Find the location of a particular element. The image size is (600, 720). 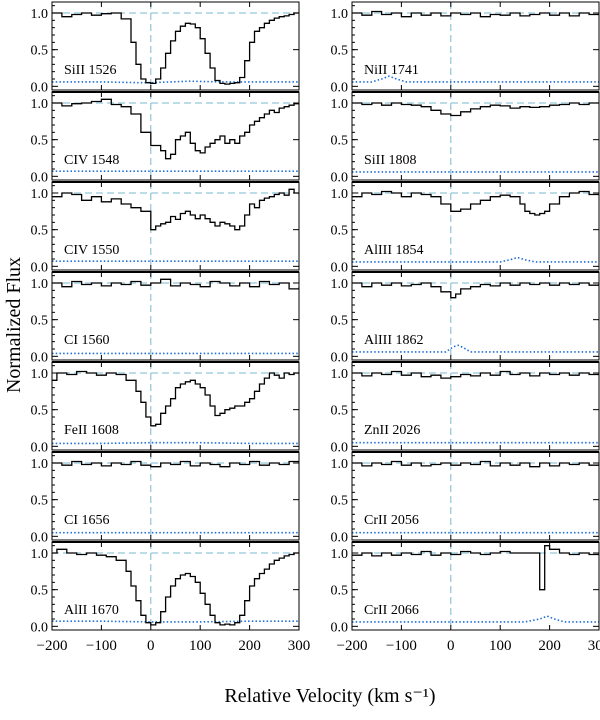

x-axis-title: Relative Velocity (km s⁻¹) is located at coordinates (329, 696).